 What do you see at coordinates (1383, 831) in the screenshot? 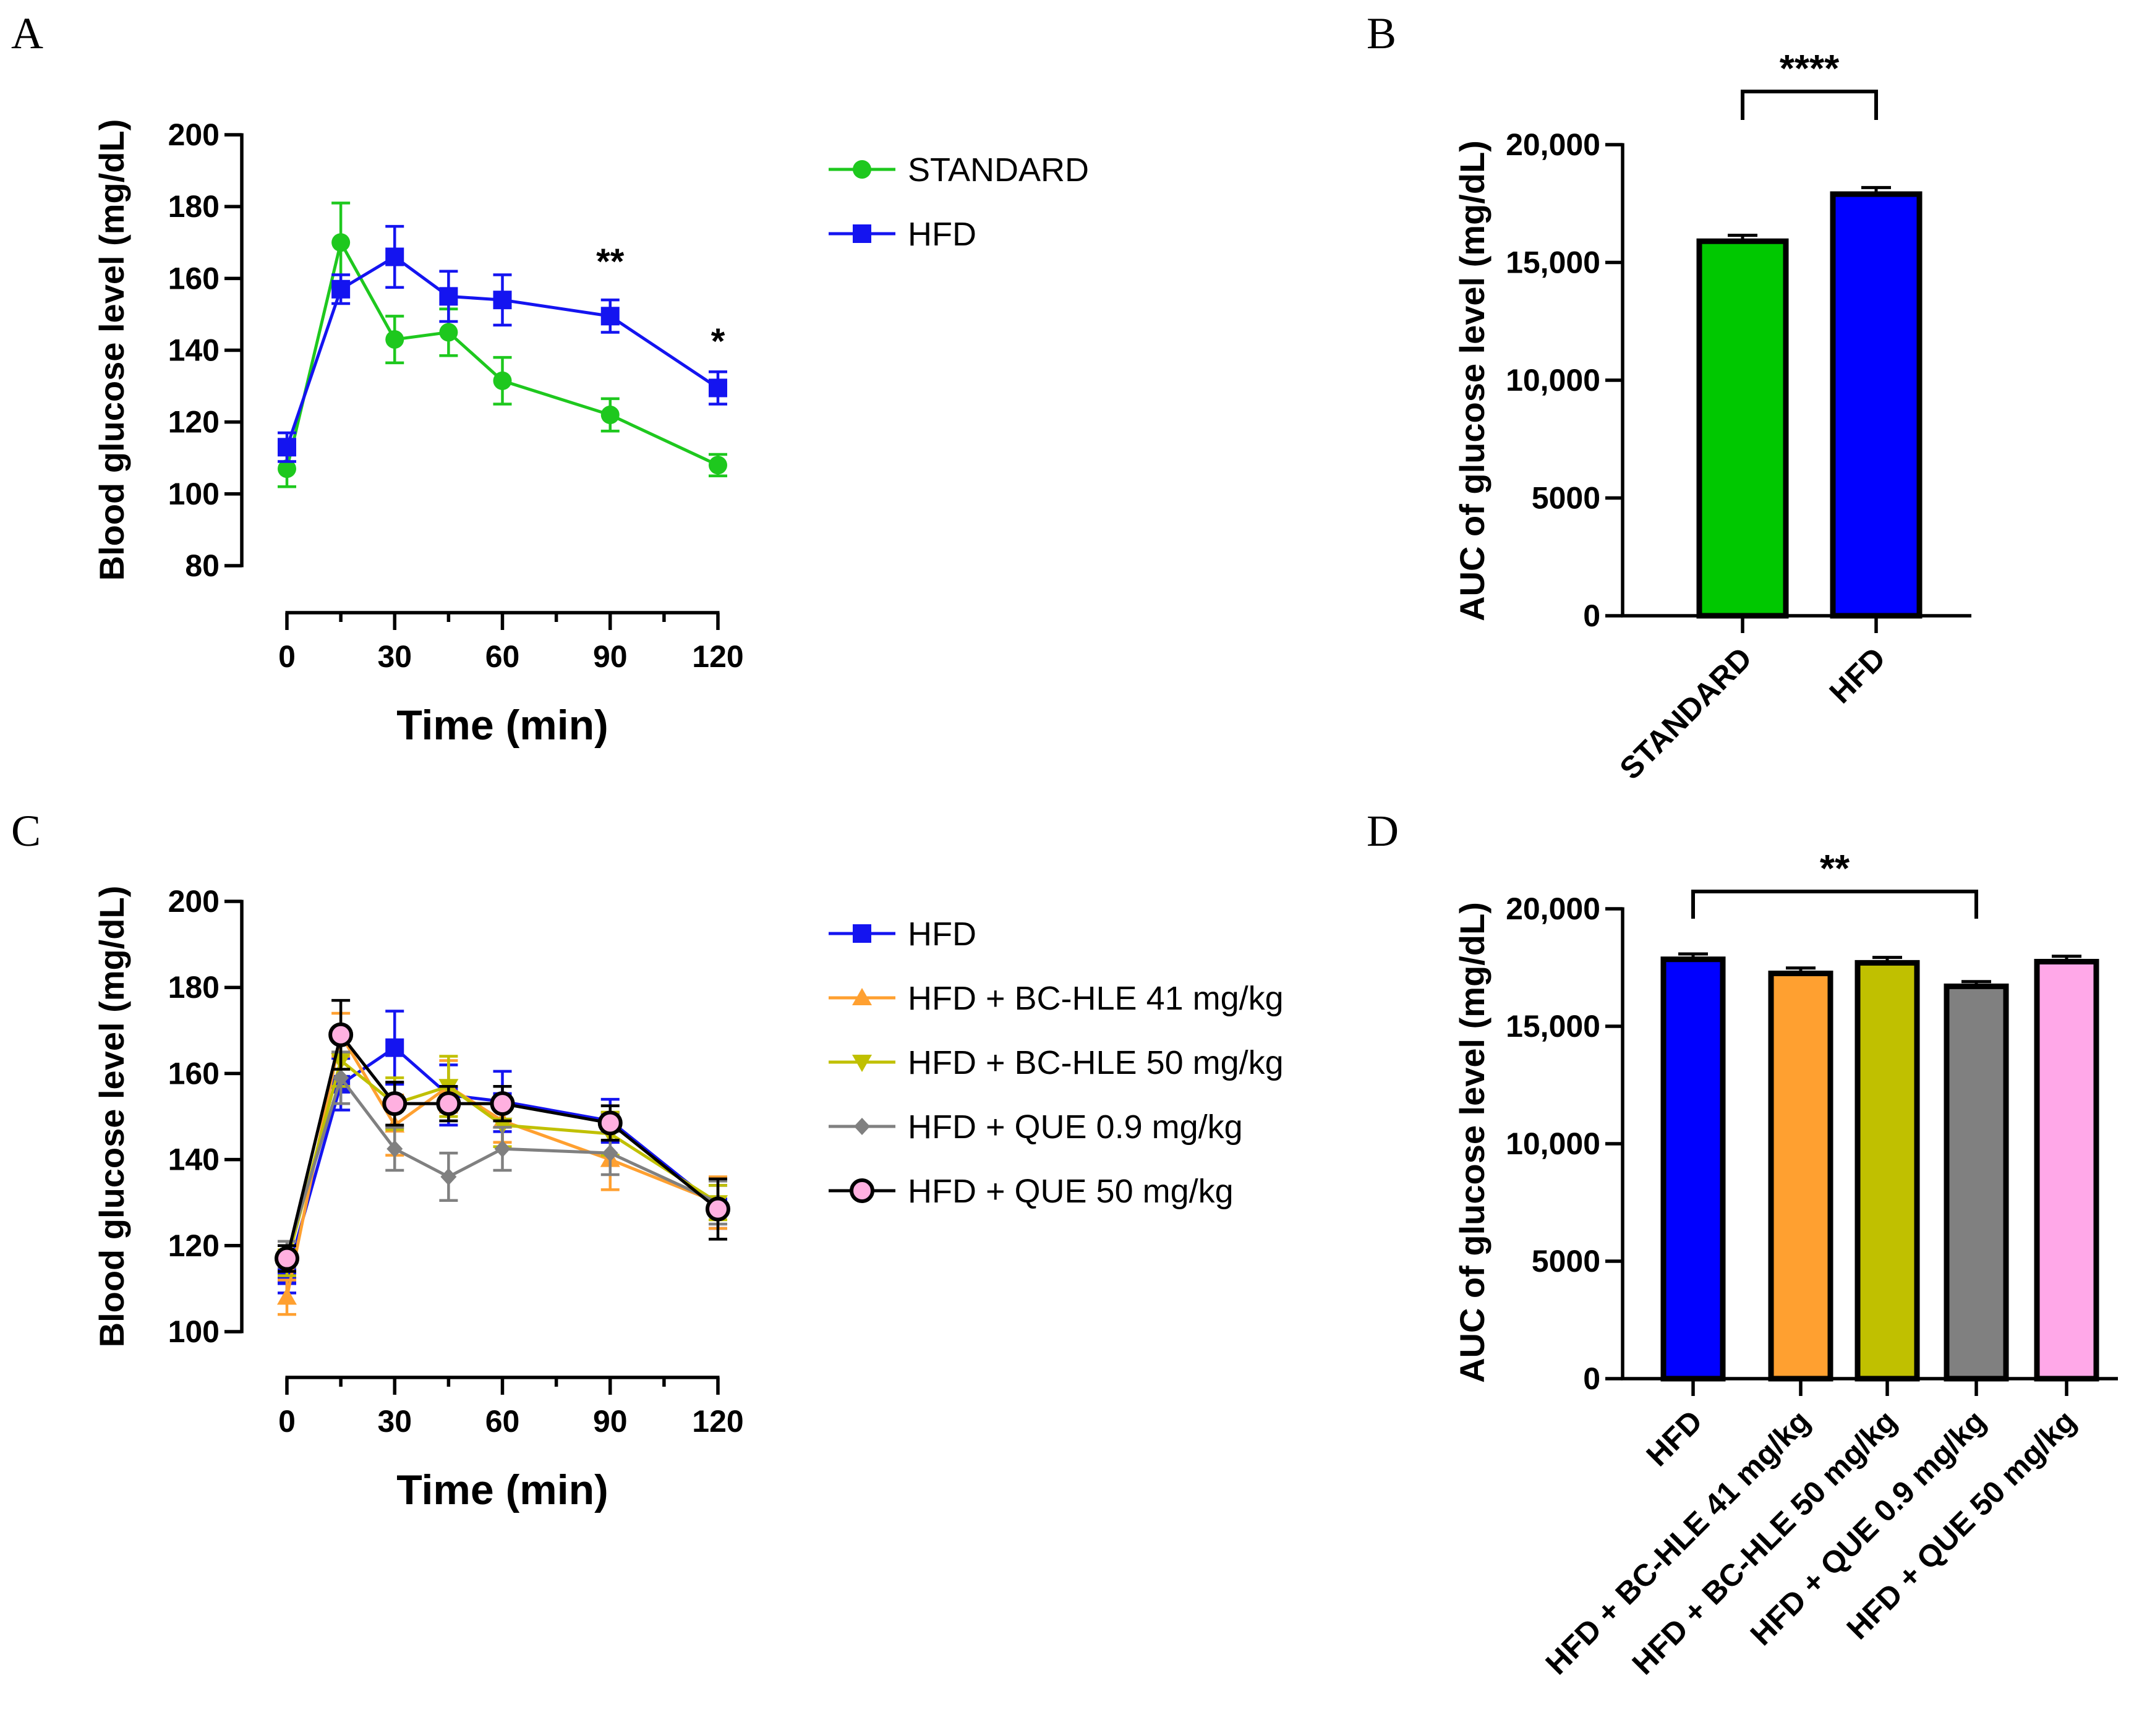
I see `panel-letter: D` at bounding box center [1383, 831].